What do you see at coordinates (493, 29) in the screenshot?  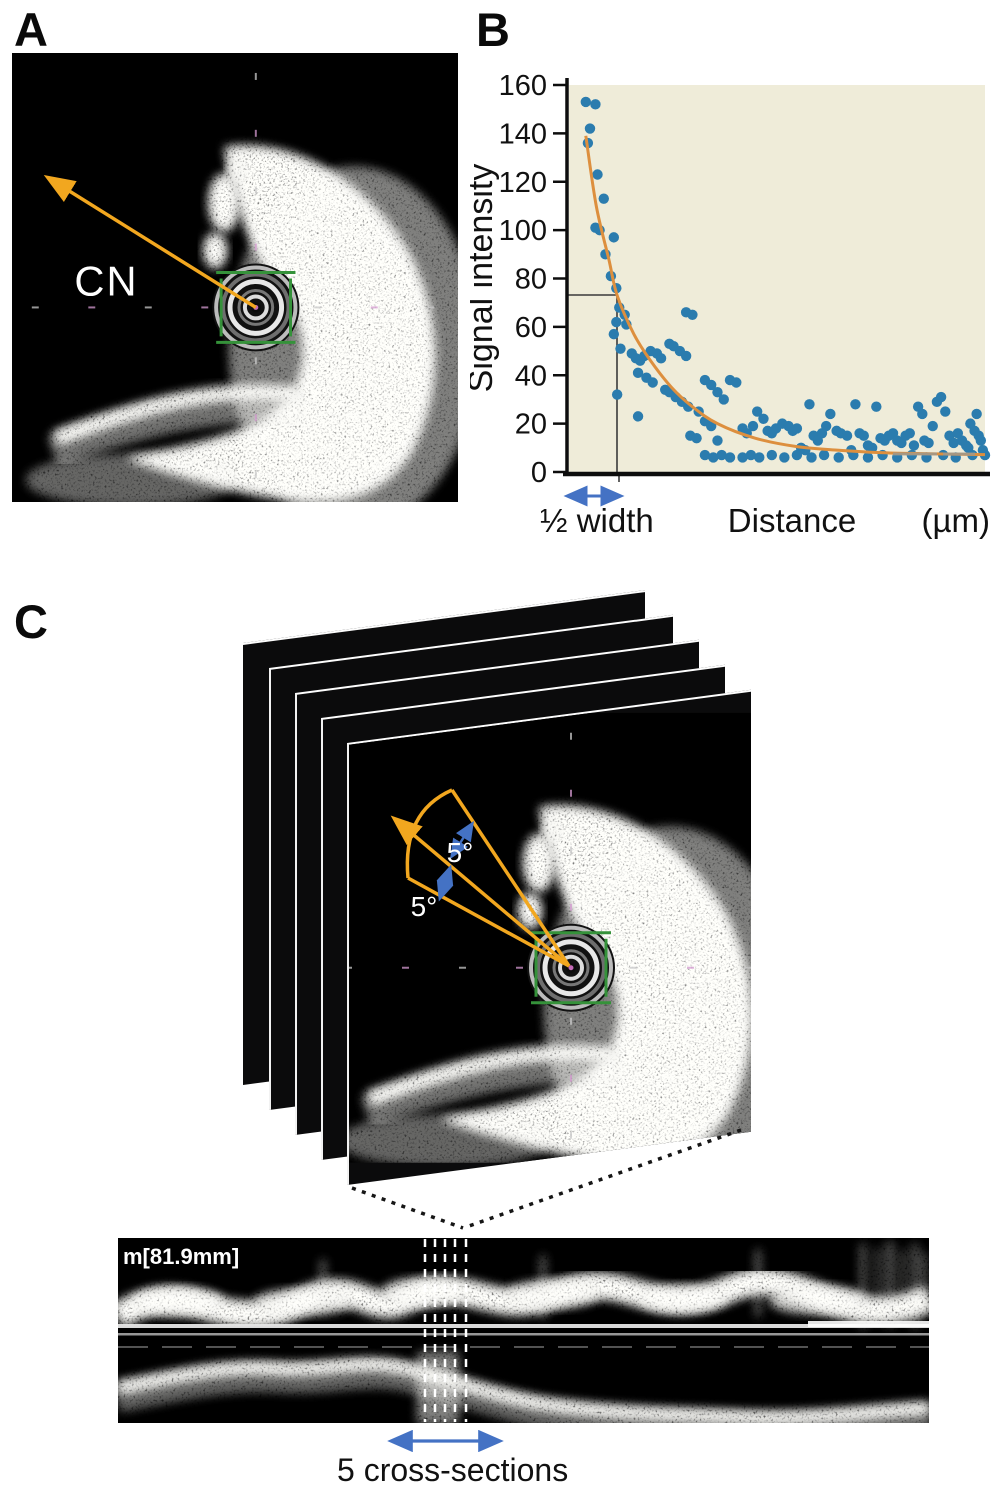 I see `panel-b-label: B` at bounding box center [493, 29].